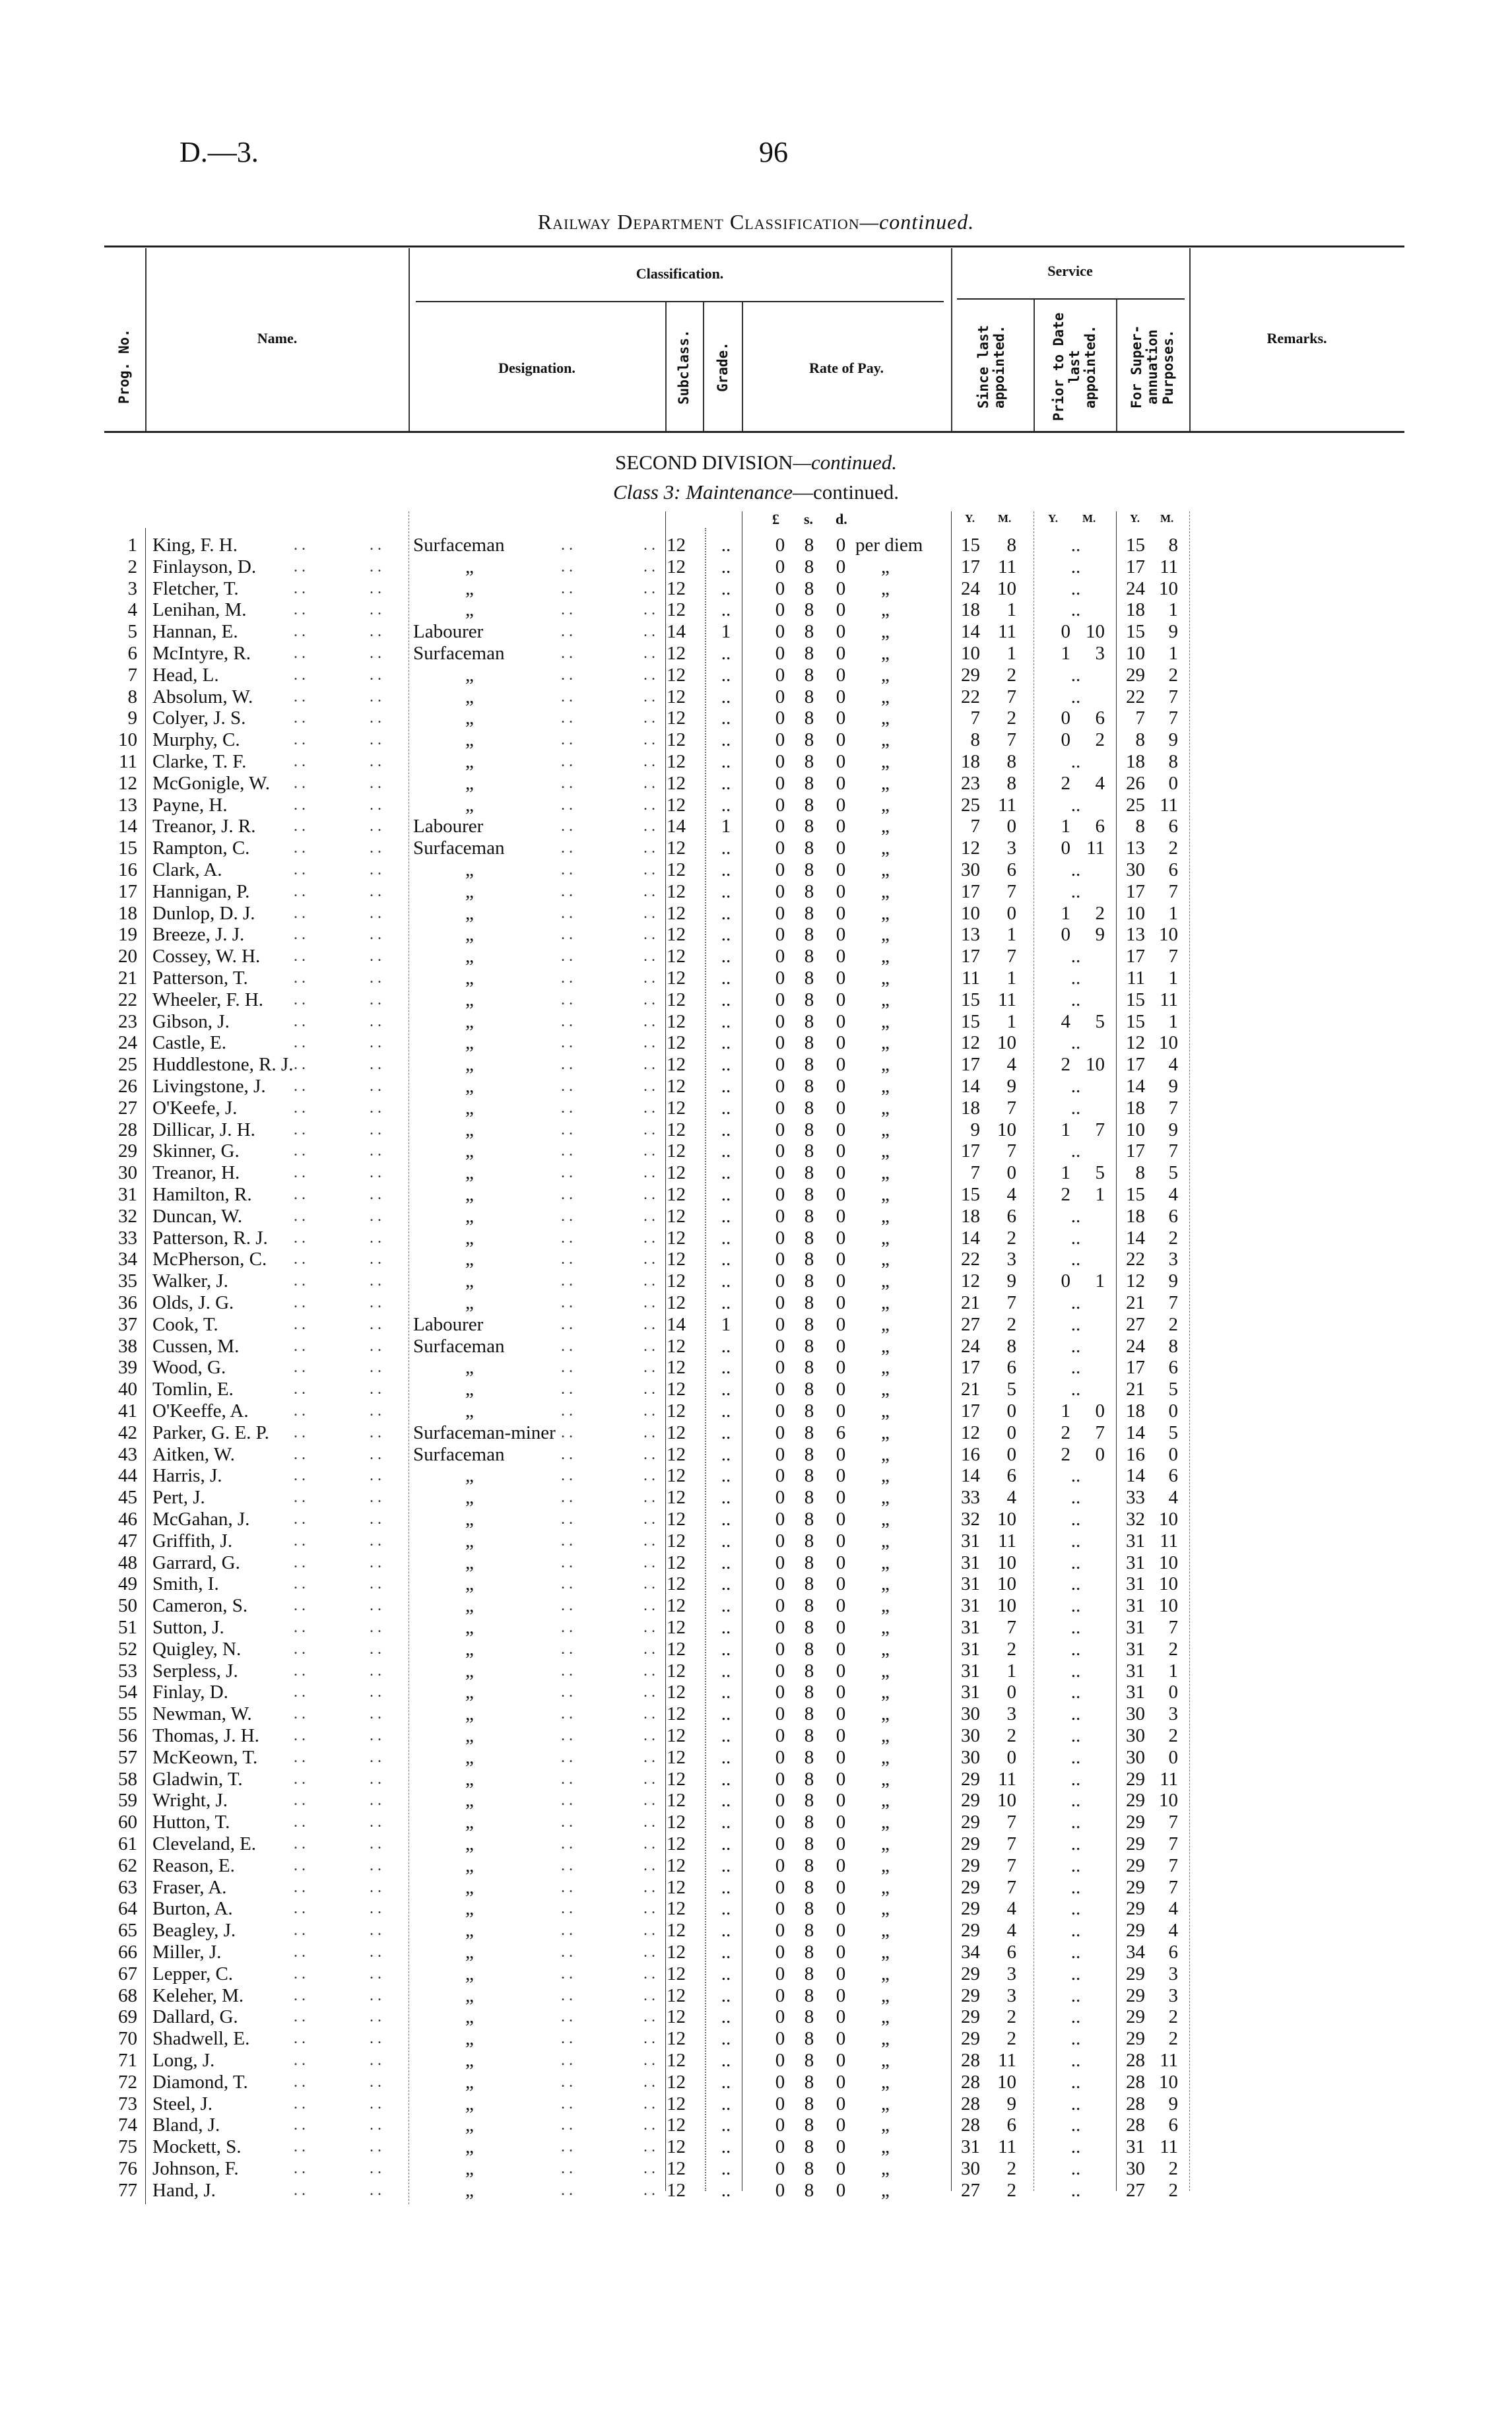 This screenshot has height=2424, width=1512. What do you see at coordinates (1136, 2103) in the screenshot?
I see `super-years: 28` at bounding box center [1136, 2103].